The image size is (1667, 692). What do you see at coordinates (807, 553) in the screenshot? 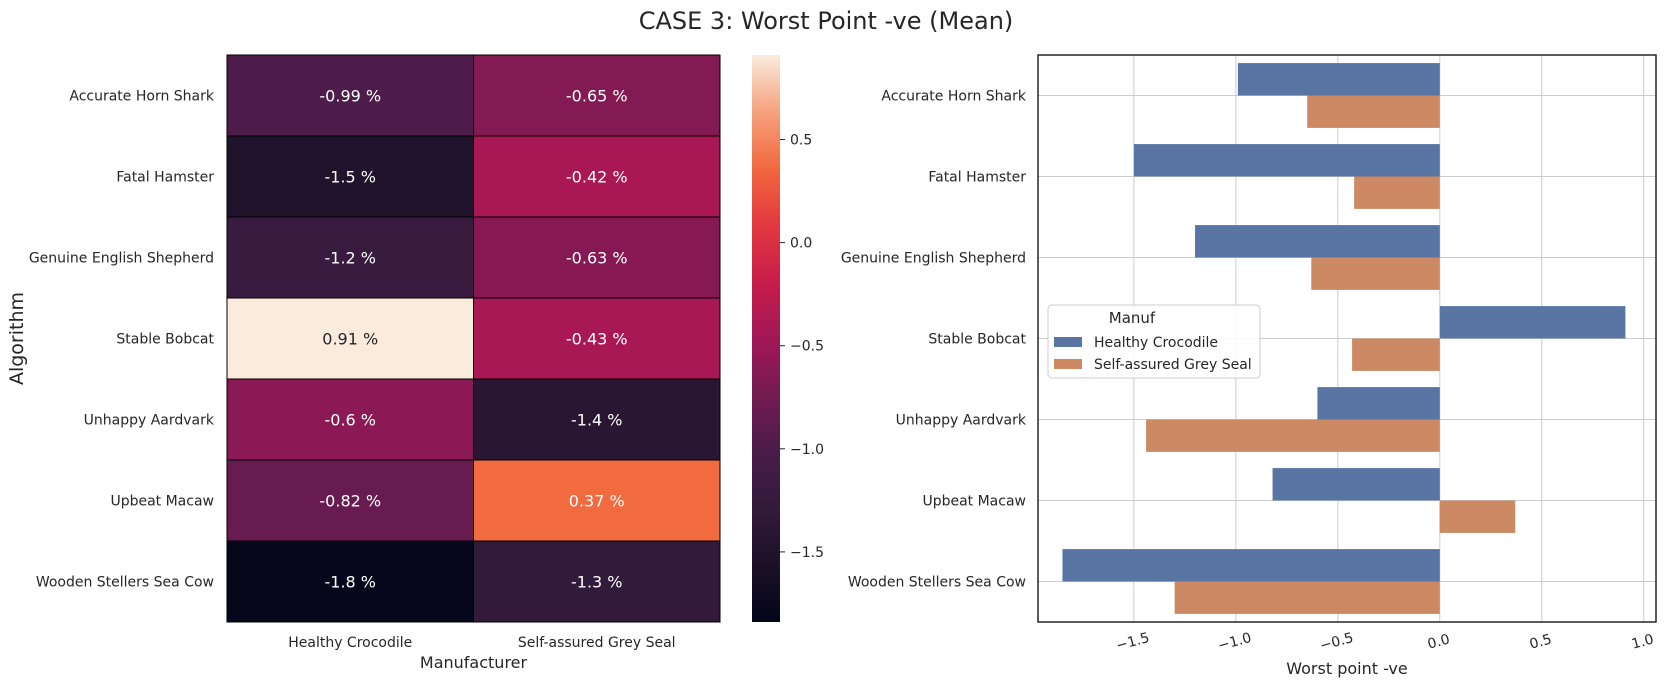
I see `colorbar-tick-label: −1.5` at bounding box center [807, 553].